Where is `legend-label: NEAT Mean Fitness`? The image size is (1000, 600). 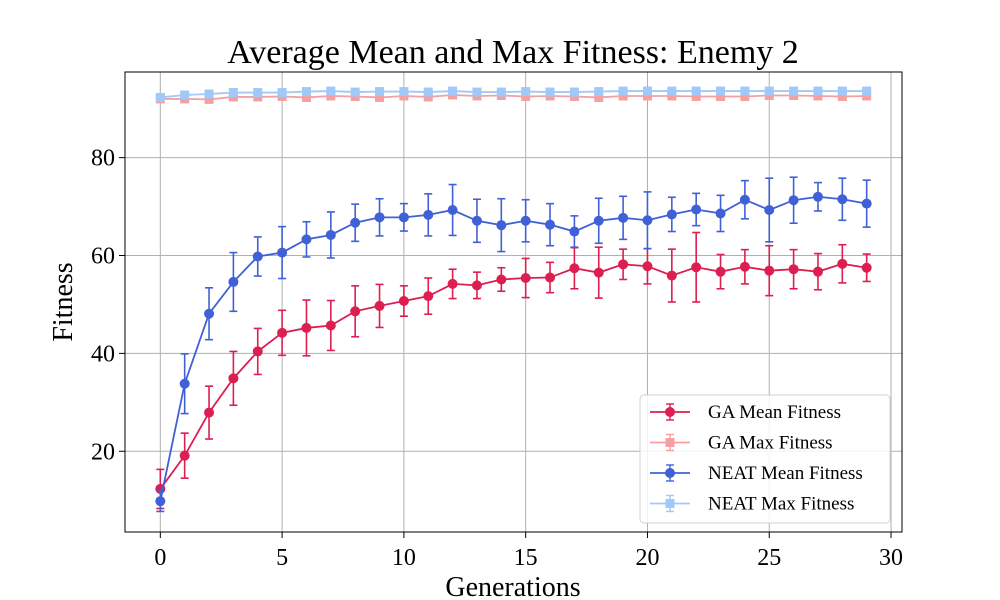 legend-label: NEAT Mean Fitness is located at coordinates (785, 473).